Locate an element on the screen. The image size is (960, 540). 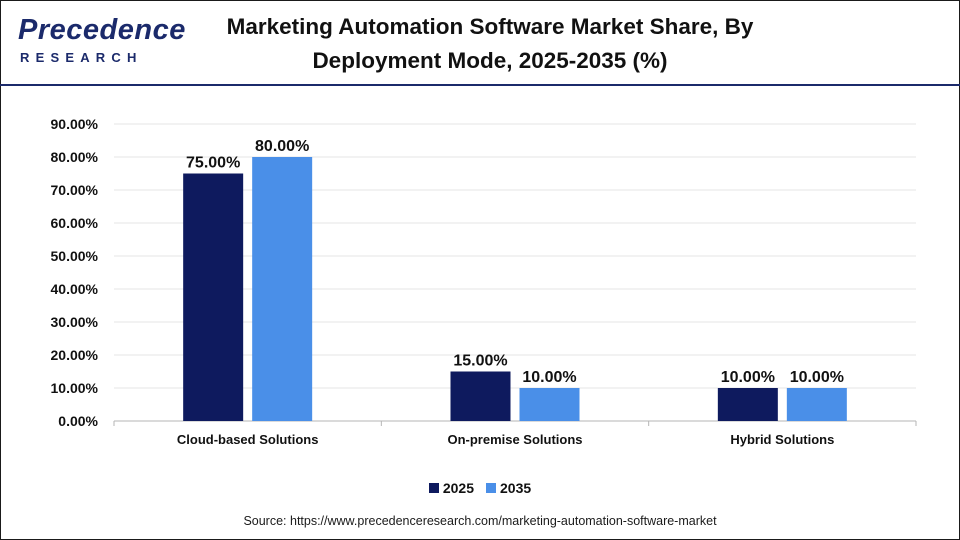
chart-legend: 2025 2035 is located at coordinates (480, 488).